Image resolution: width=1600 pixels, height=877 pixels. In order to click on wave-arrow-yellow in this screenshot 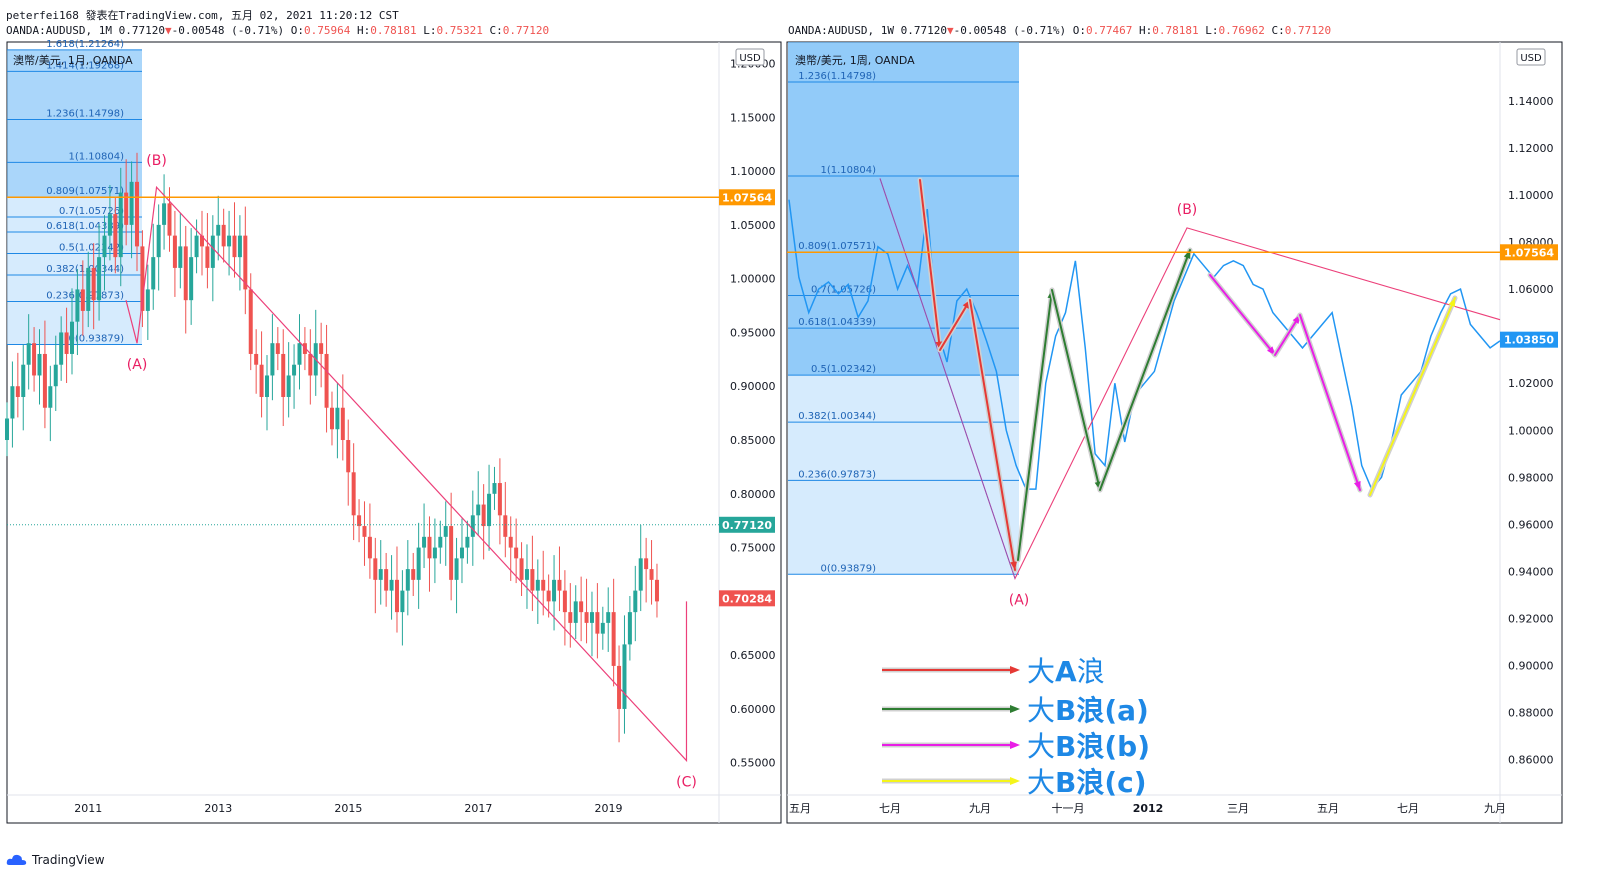, I will do `click(1412, 396)`.